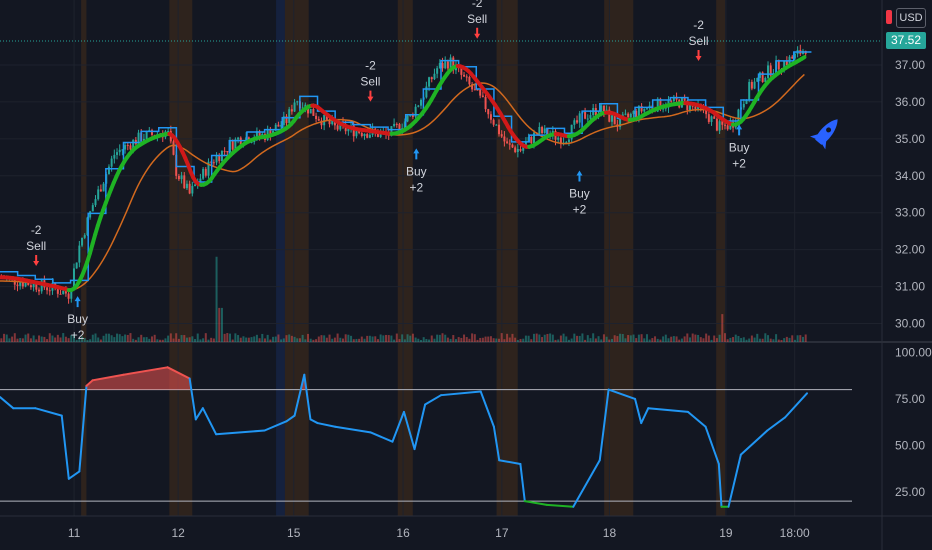 This screenshot has height=550, width=932. Describe the element at coordinates (910, 213) in the screenshot. I see `price-tick-label: 33.00` at that location.